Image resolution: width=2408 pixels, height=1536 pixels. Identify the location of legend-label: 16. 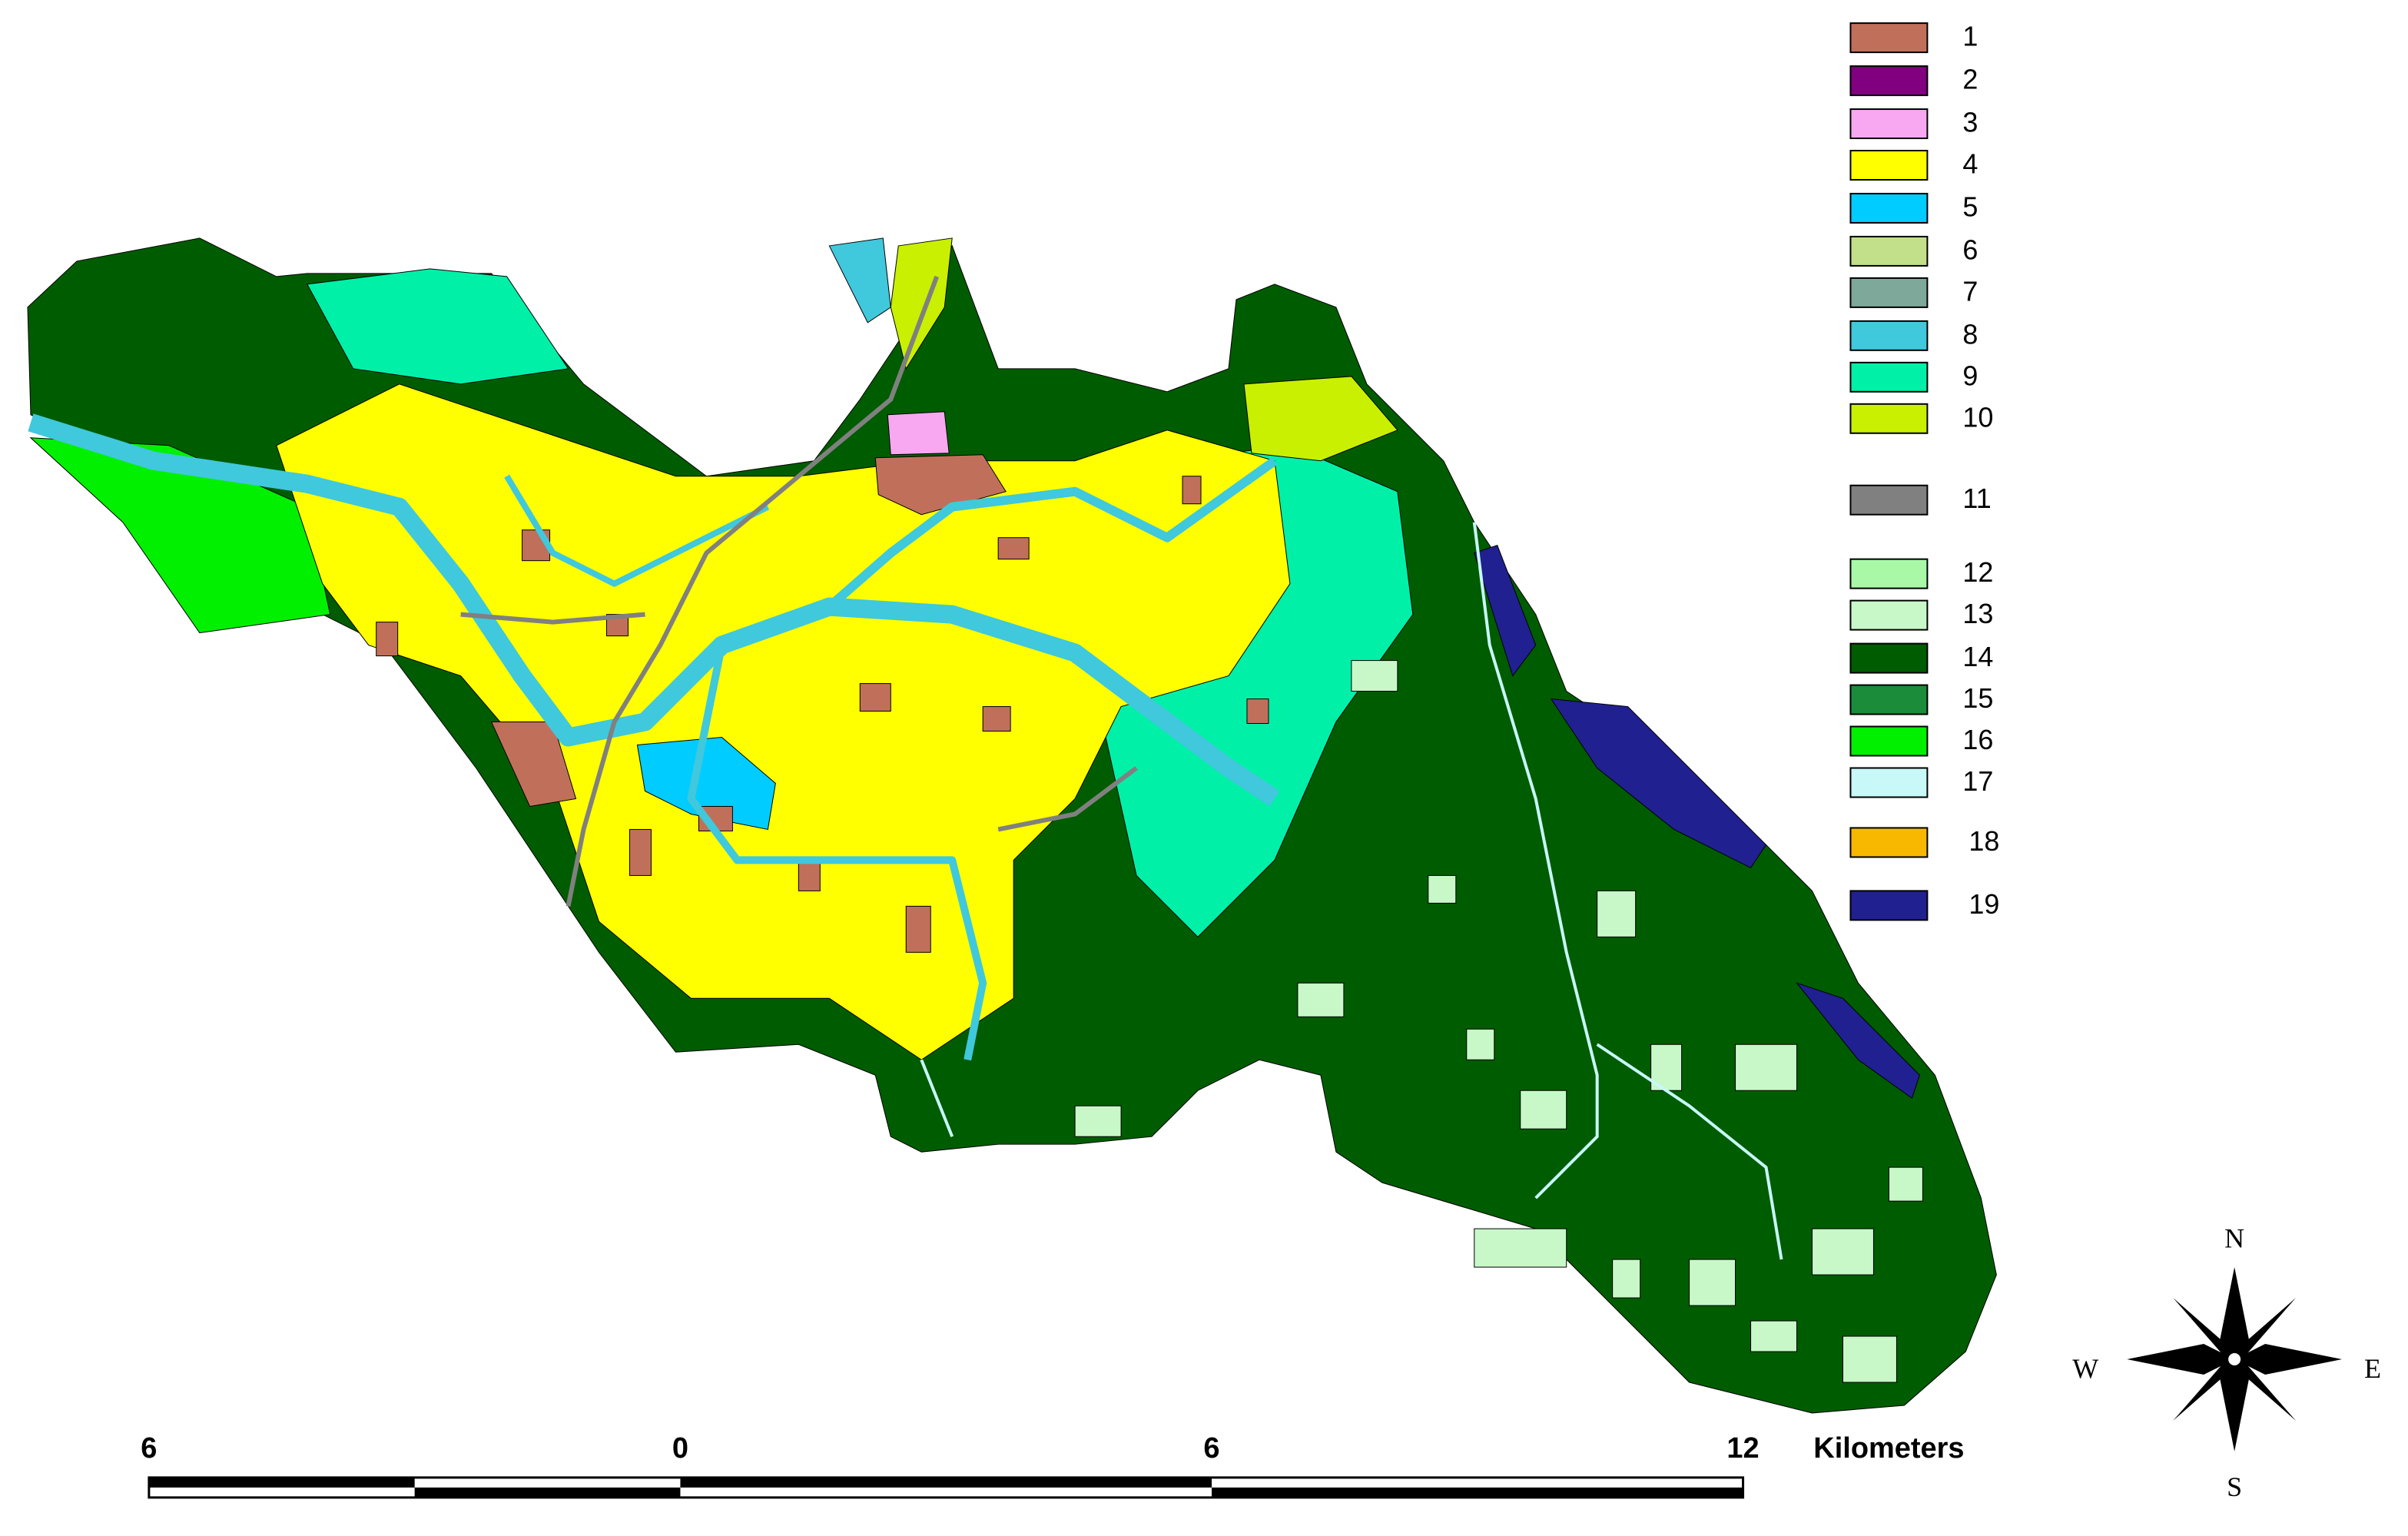
(1978, 739).